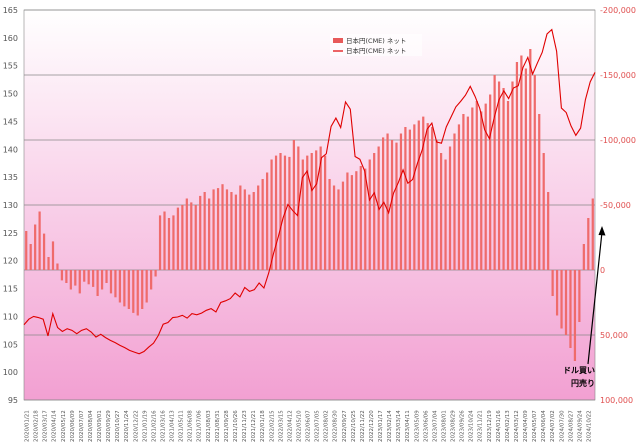 Image resolution: width=639 pixels, height=446 pixels. I want to click on date-tick-label: 2020/03/17, so click(46, 426).